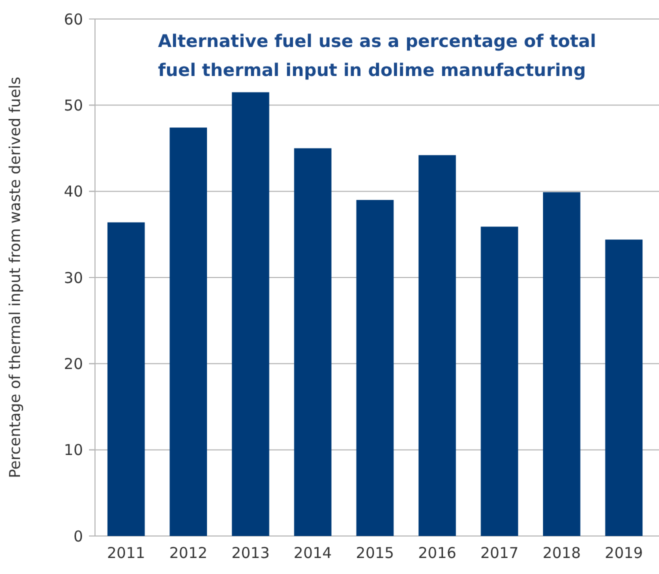 The height and width of the screenshot is (574, 659). What do you see at coordinates (78, 536) in the screenshot?
I see `y-tick-label: 0` at bounding box center [78, 536].